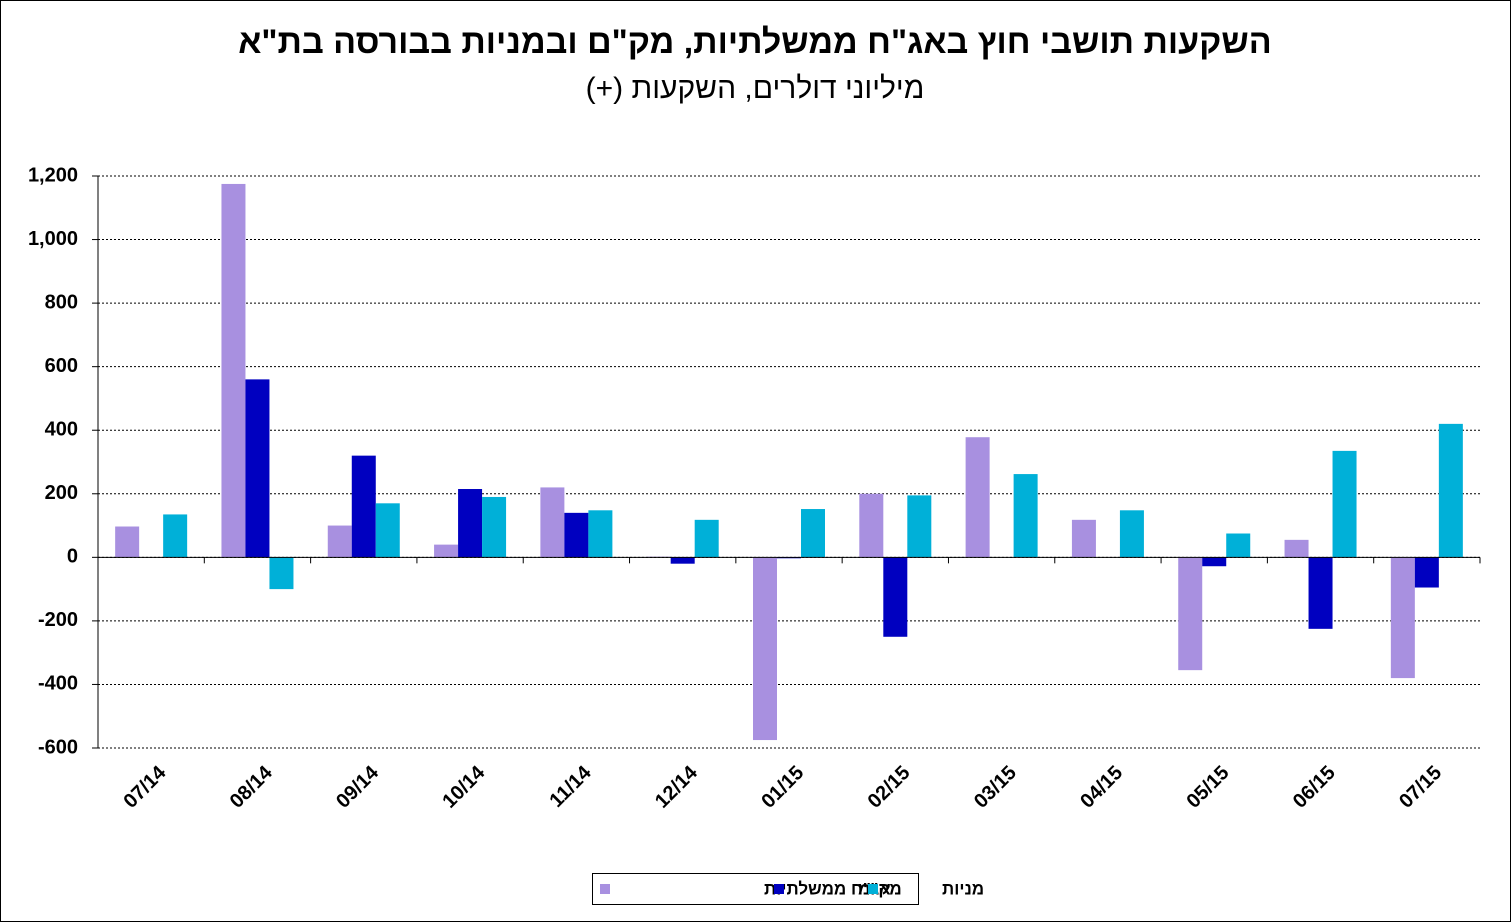 This screenshot has height=922, width=1511. Describe the element at coordinates (61, 430) in the screenshot. I see `y-tick-label: 400` at that location.